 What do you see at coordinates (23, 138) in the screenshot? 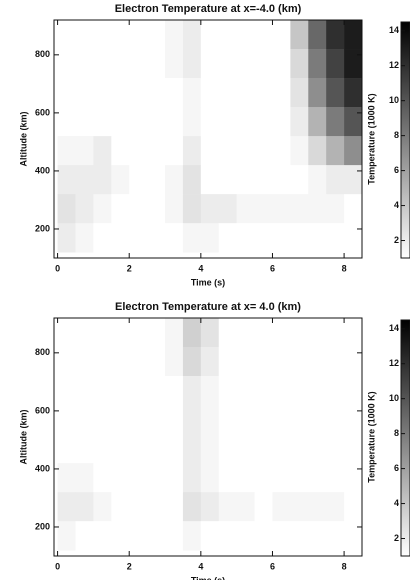
I see `y-axis-label: Altitude (km)` at bounding box center [23, 138].